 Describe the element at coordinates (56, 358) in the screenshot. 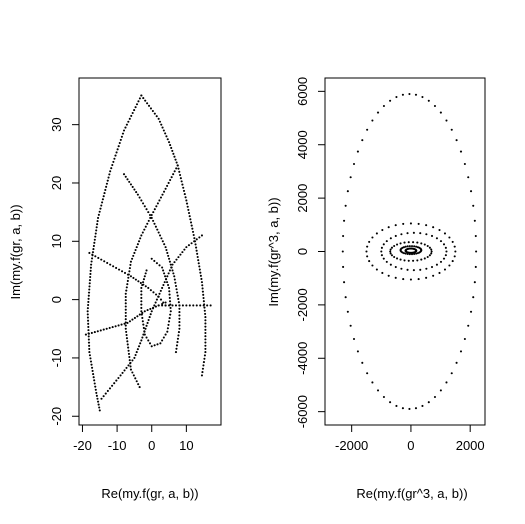

I see `y-tick-label: -10` at that location.